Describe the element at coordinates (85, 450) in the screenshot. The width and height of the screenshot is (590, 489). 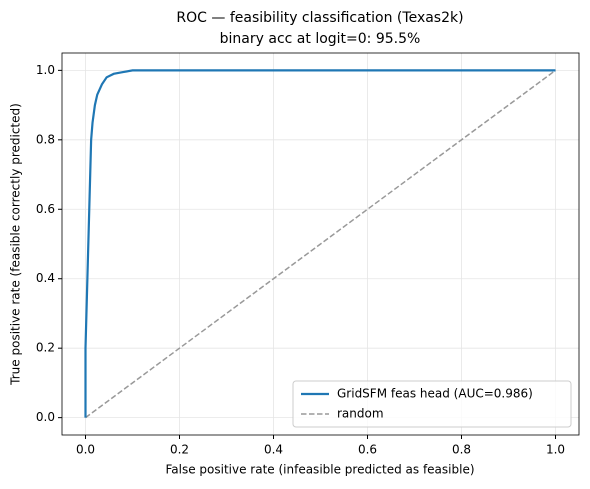
I see `x-tick-label: 0.0` at that location.